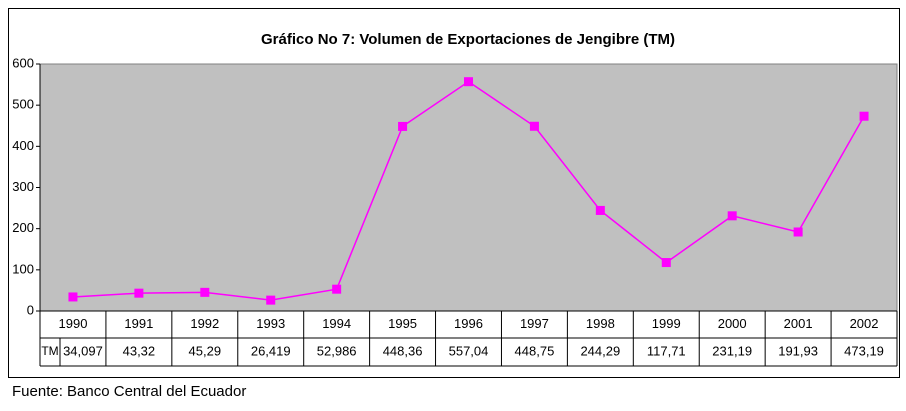 Image resolution: width=906 pixels, height=411 pixels. I want to click on y-tick-label: 100, so click(23, 268).